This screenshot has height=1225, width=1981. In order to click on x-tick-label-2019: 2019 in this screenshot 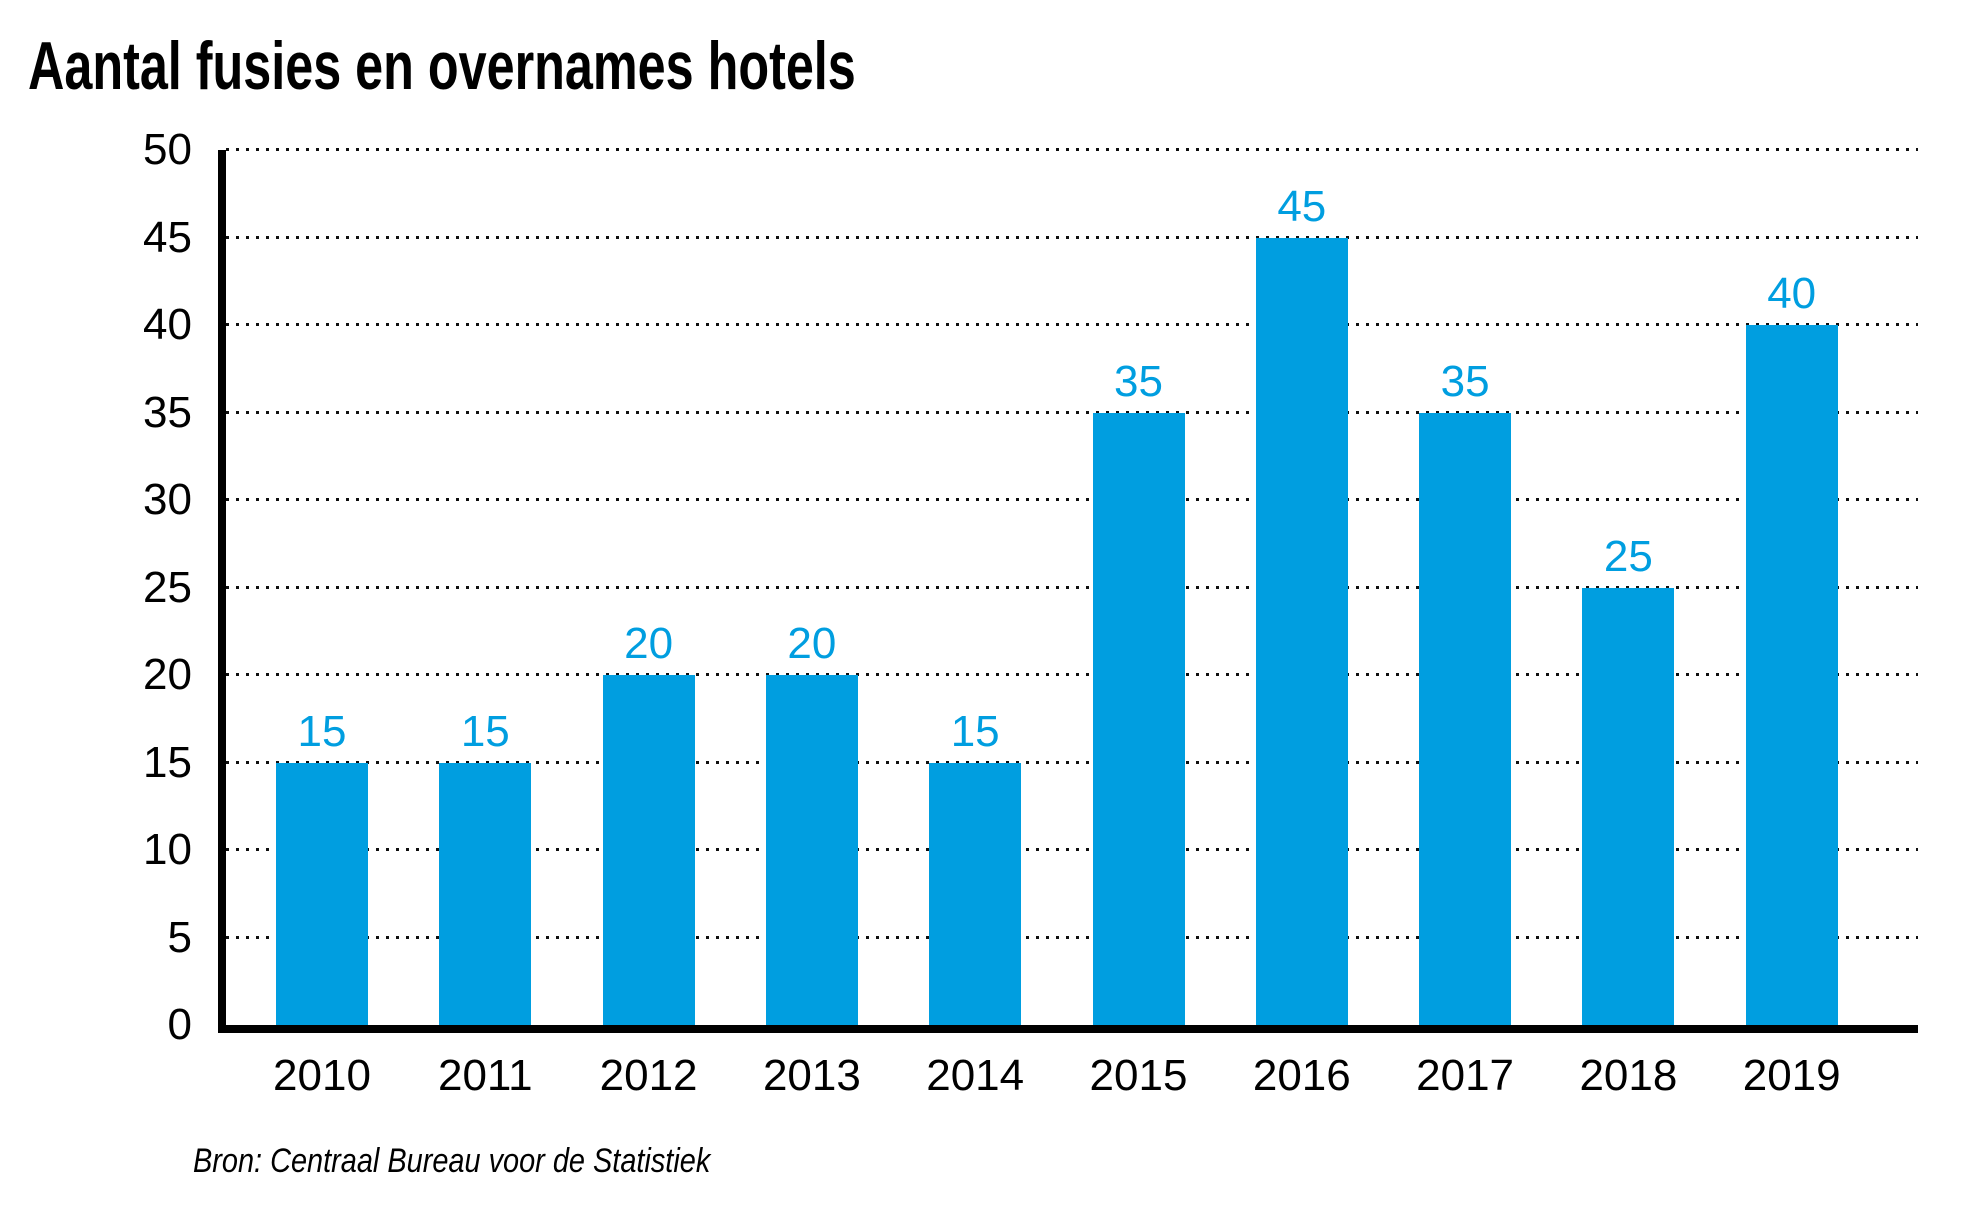, I will do `click(1791, 1075)`.